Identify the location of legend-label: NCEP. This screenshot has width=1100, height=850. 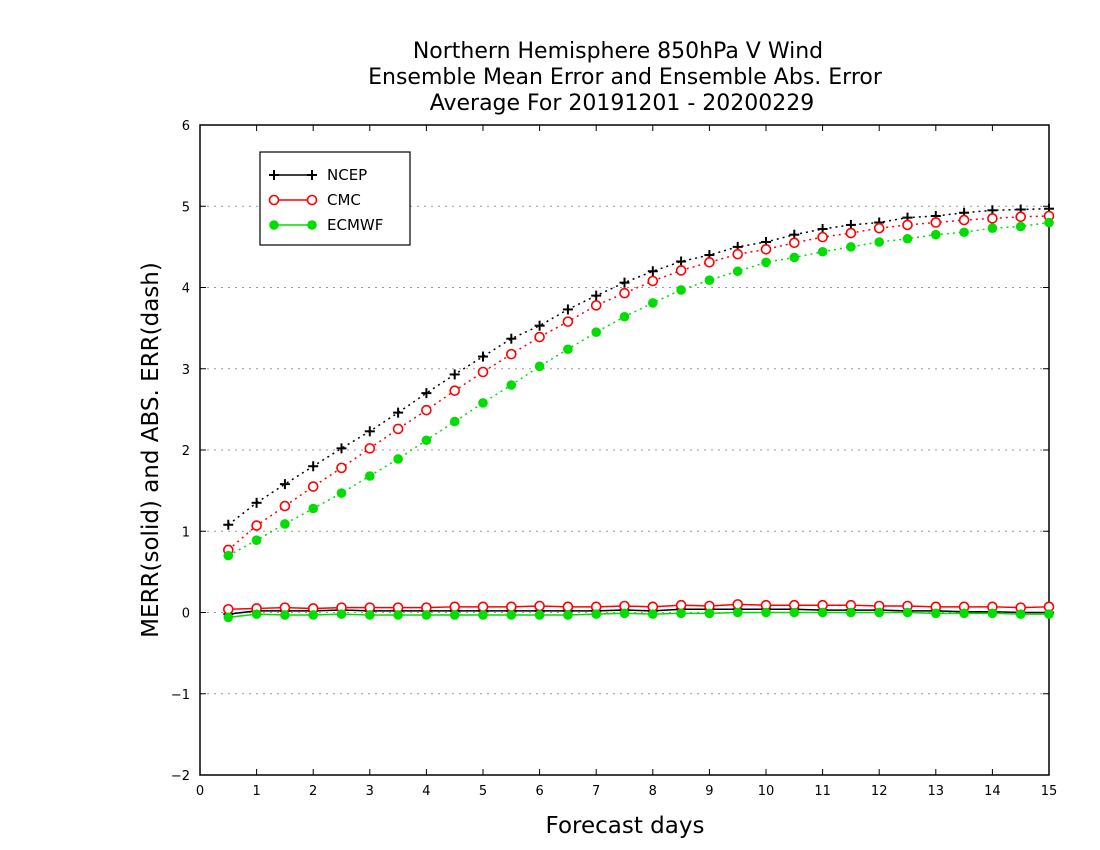
(347, 175).